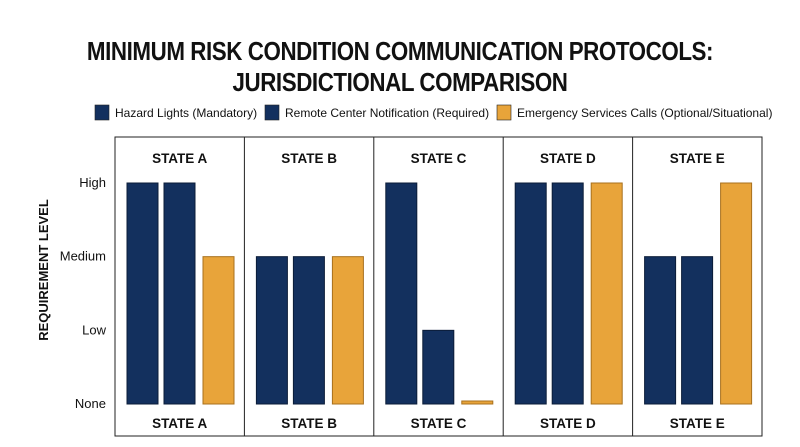  Describe the element at coordinates (43, 270) in the screenshot. I see `y-axis-label: REQUIREMENT LEVEL` at that location.